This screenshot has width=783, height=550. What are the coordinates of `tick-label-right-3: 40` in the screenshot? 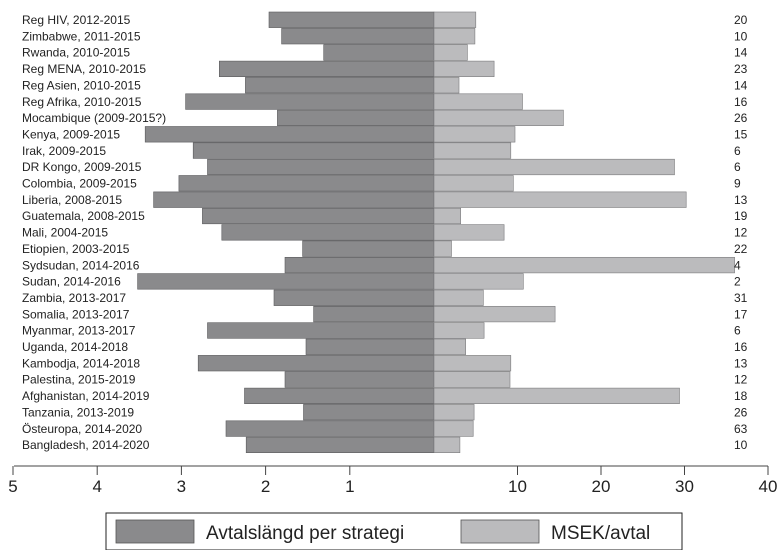 It's located at (768, 486).